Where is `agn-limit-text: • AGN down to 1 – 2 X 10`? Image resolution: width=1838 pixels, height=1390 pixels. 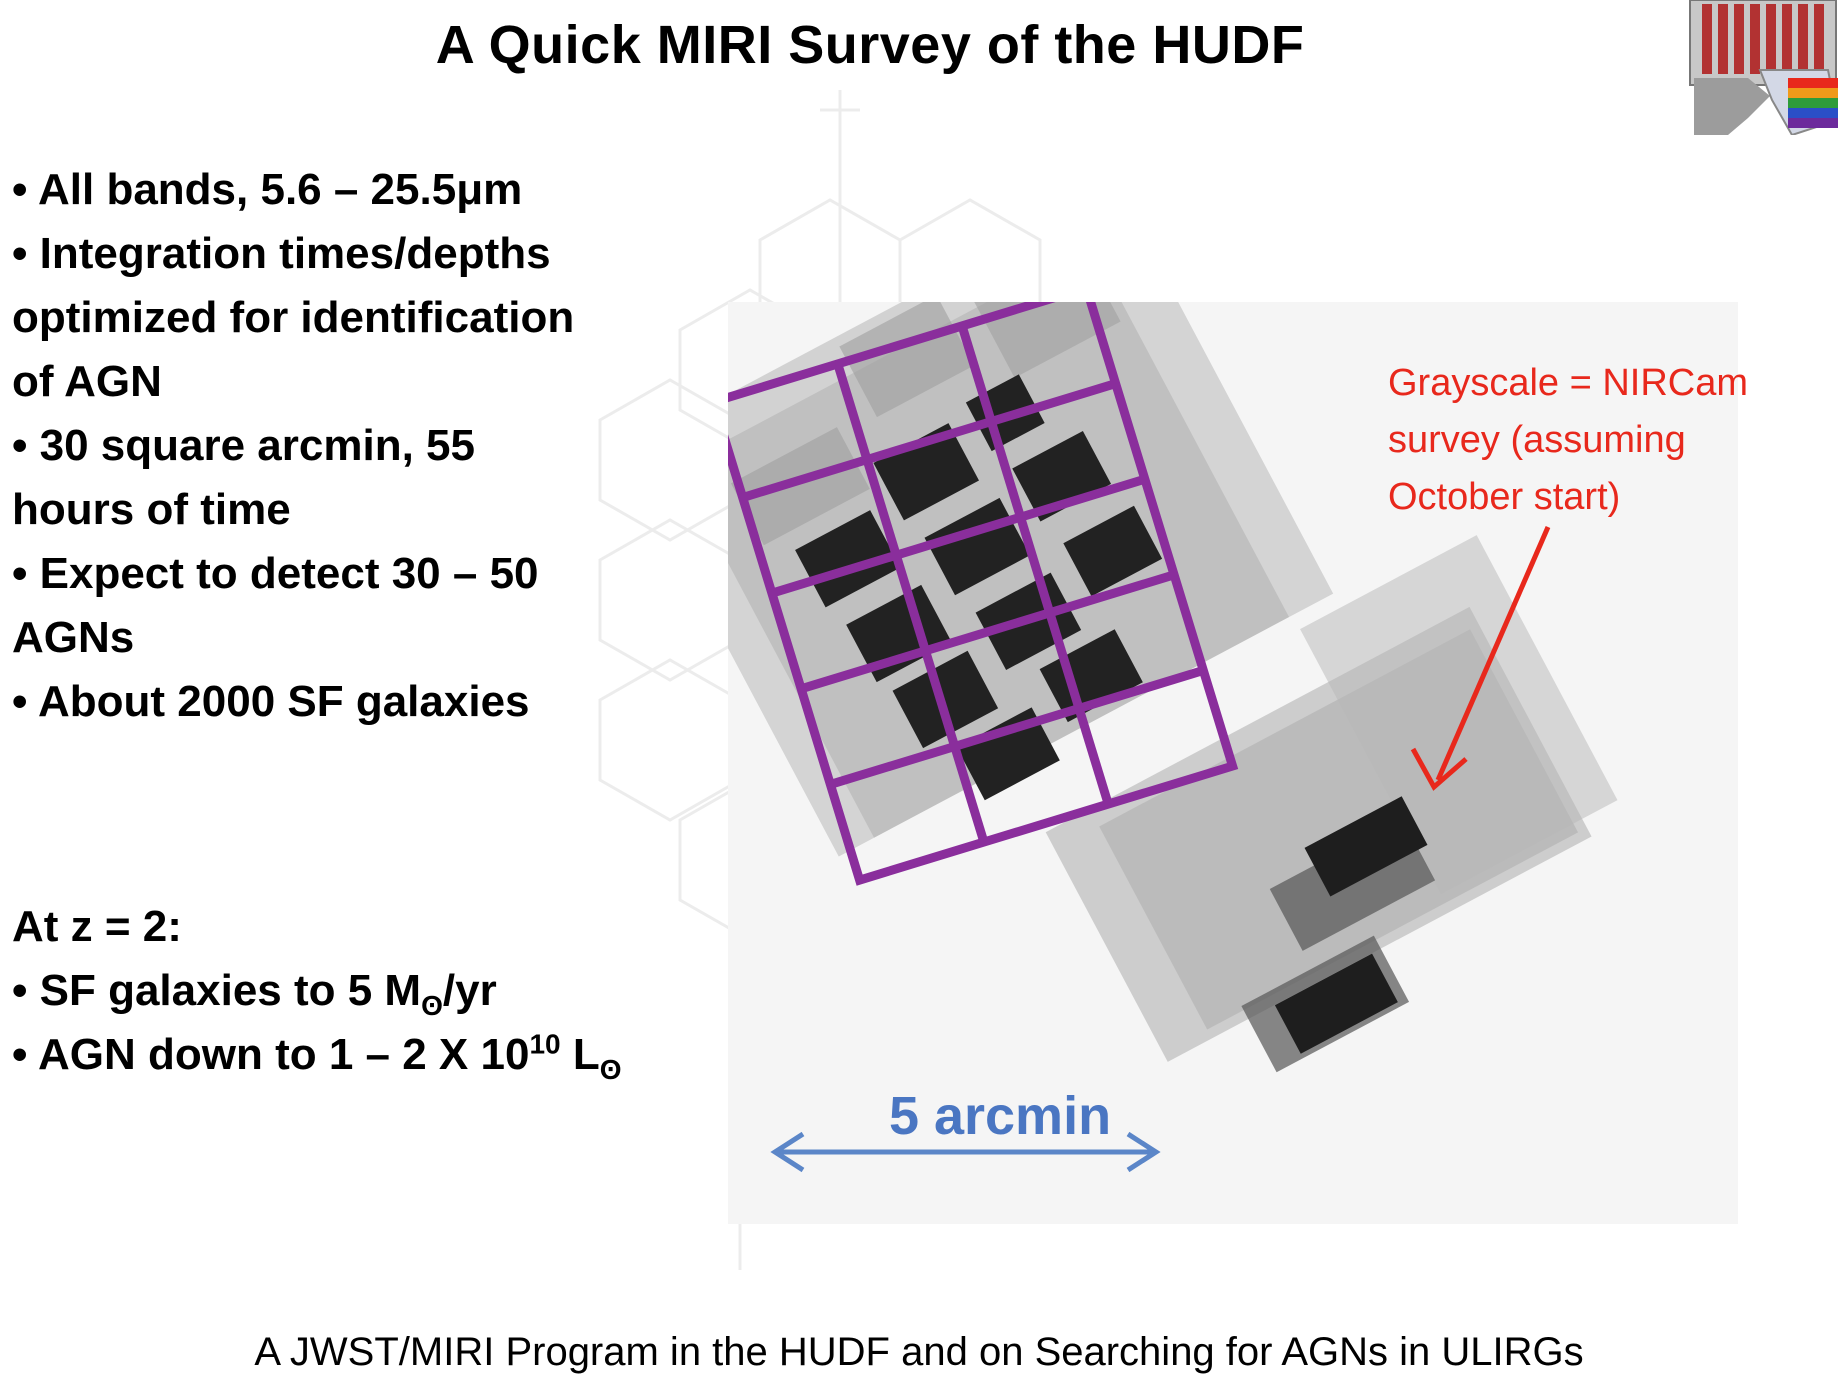
agn-limit-text: • AGN down to 1 – 2 X 10 is located at coordinates (271, 1054).